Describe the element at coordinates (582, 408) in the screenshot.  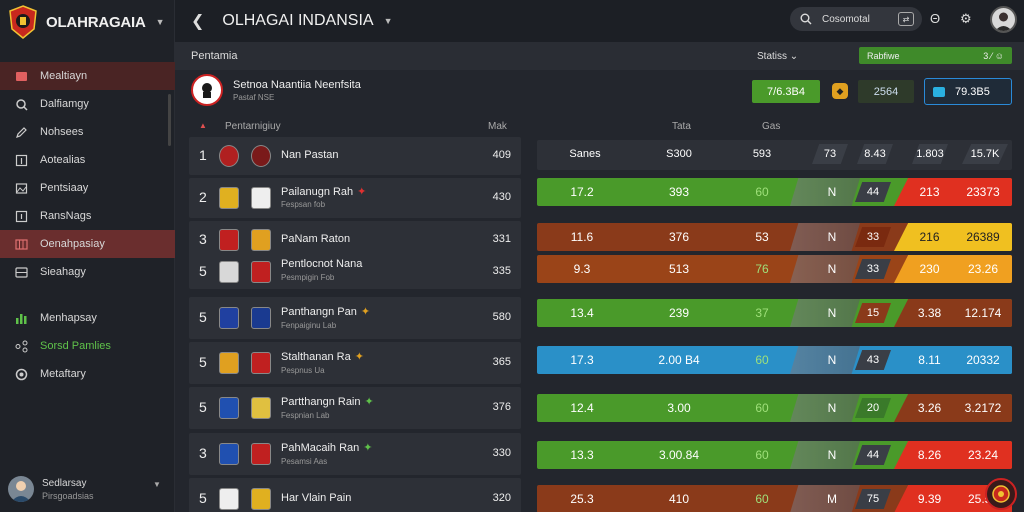
I see `stat-v1: 12.4` at that location.